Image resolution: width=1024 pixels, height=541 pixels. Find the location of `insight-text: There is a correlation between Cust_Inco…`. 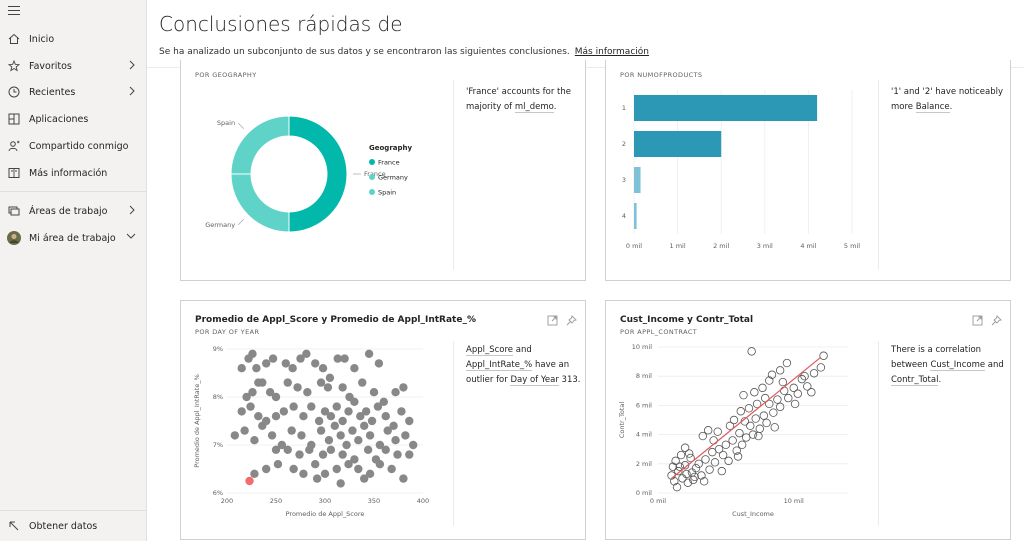

insight-text: There is a correlation between Cust_Inco… is located at coordinates (949, 365).